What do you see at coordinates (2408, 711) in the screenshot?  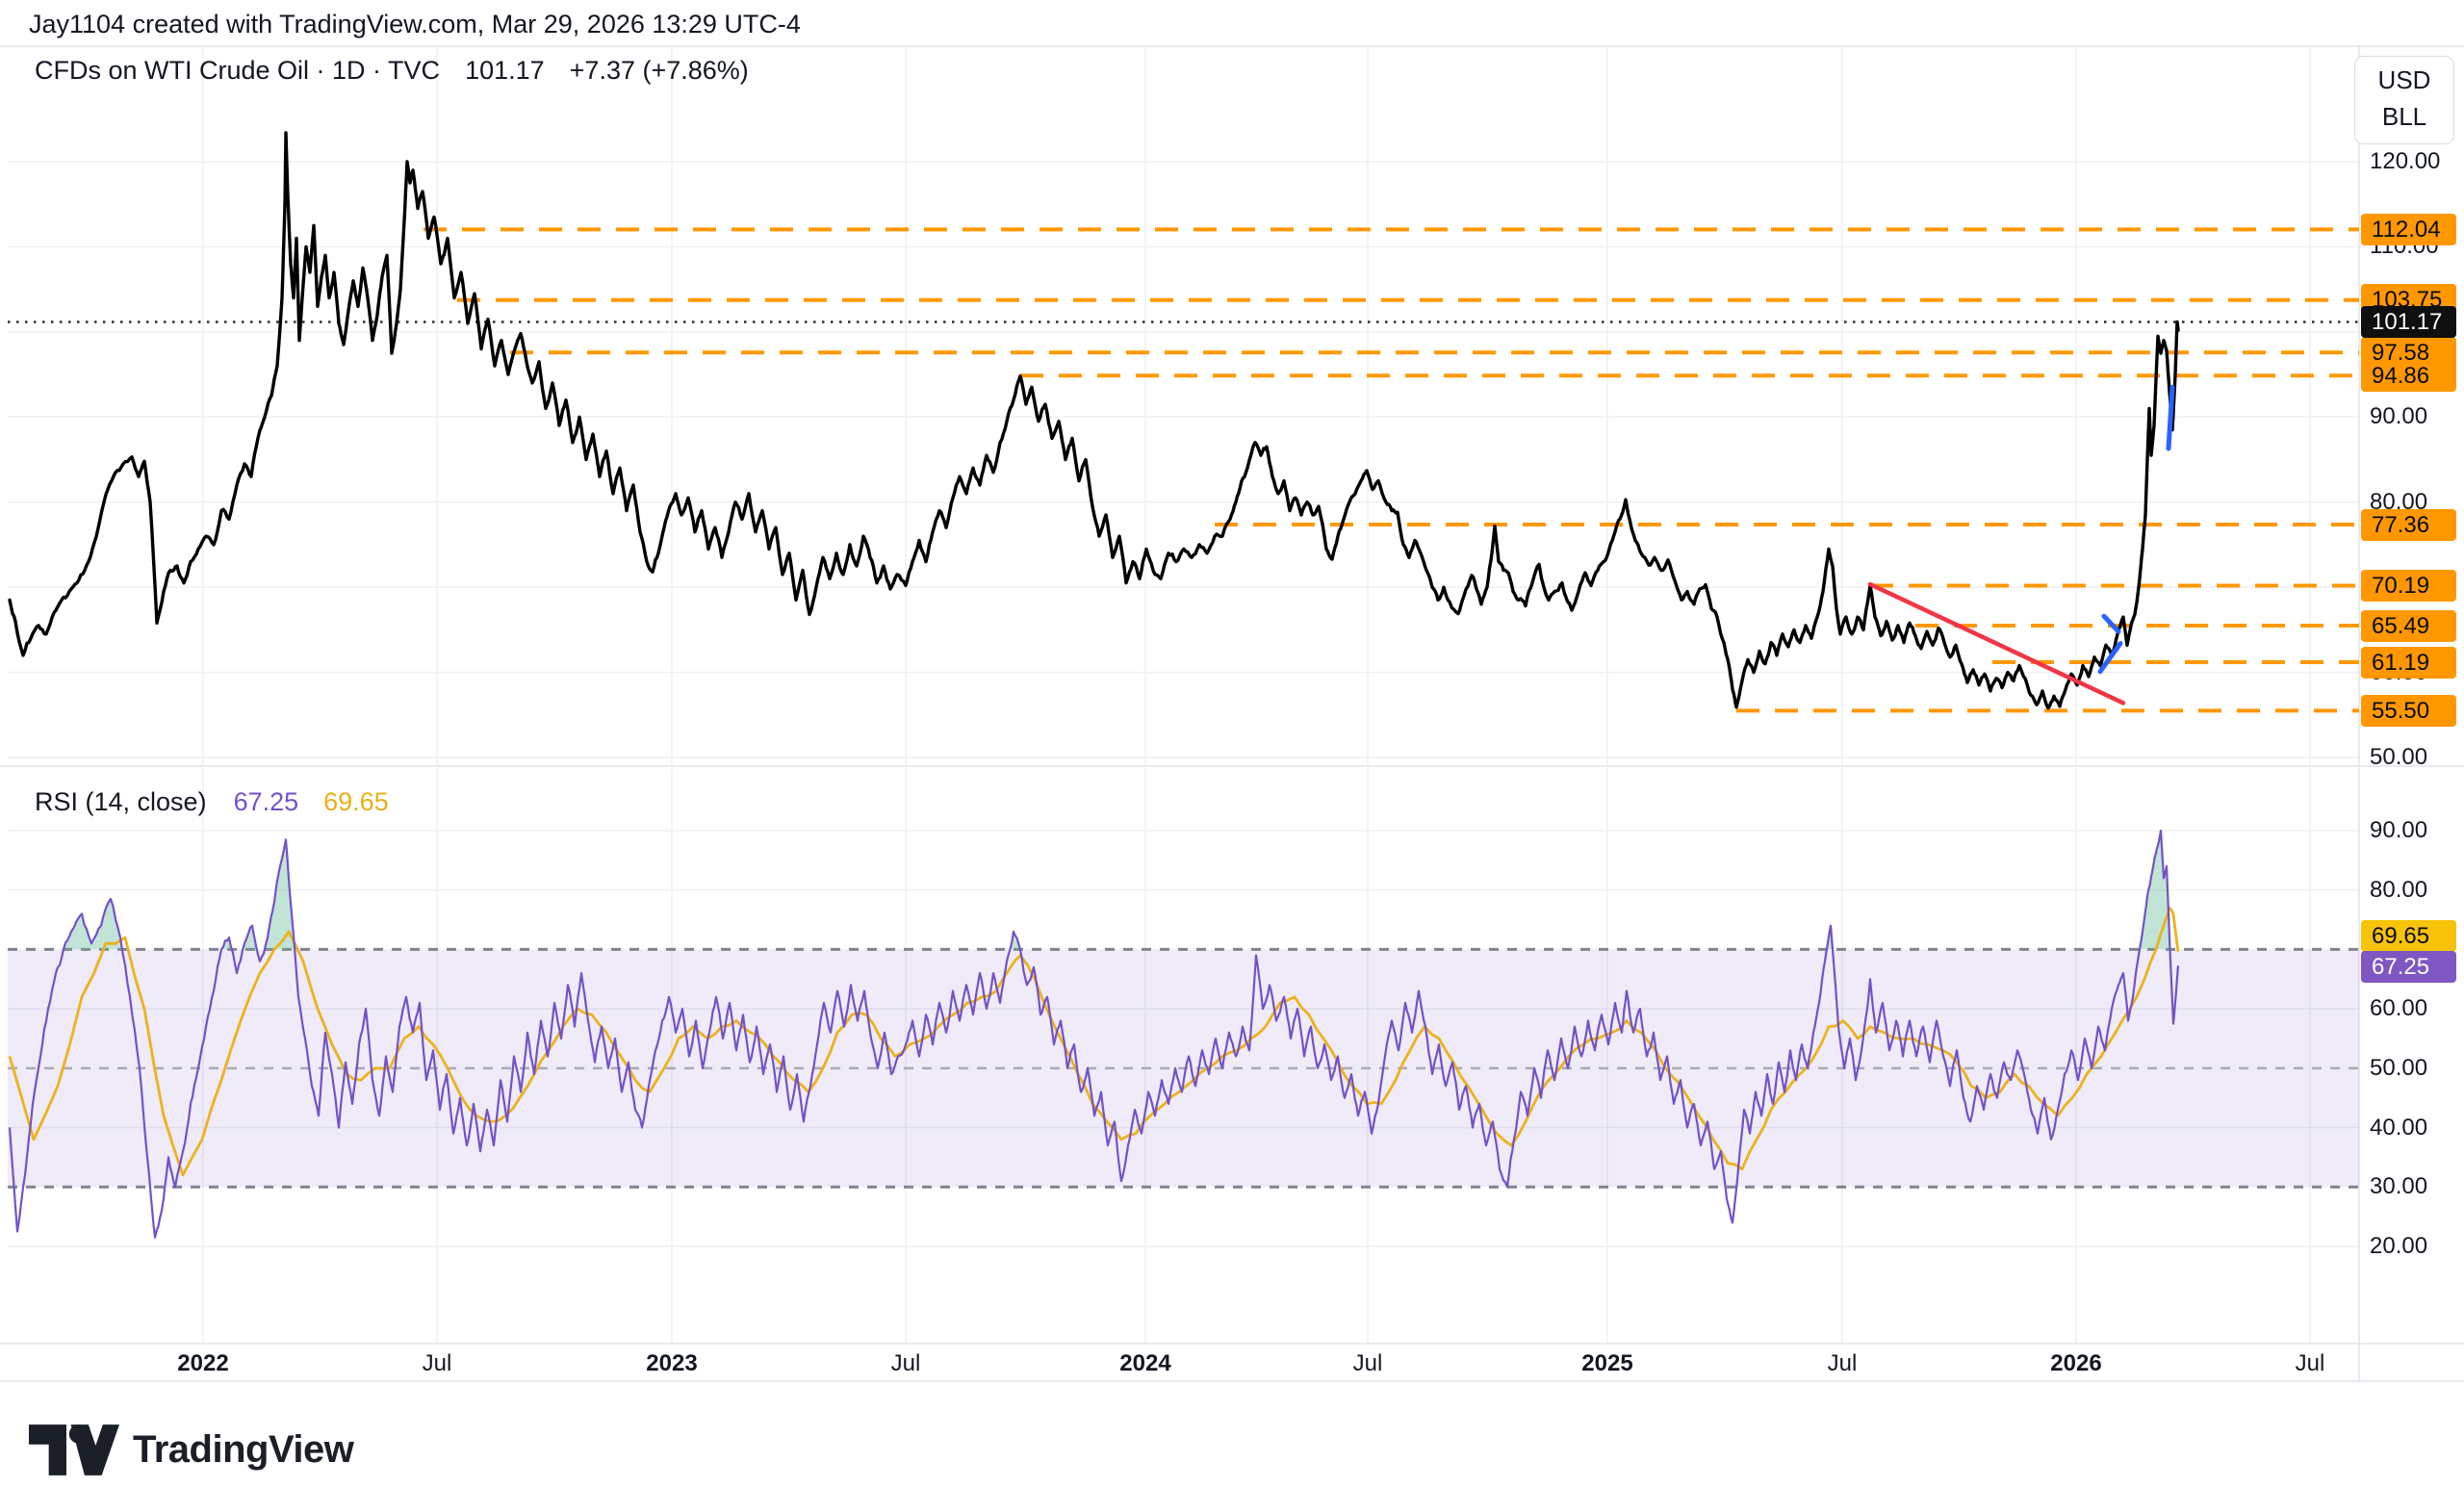 I see `price-level-label: 55.50` at bounding box center [2408, 711].